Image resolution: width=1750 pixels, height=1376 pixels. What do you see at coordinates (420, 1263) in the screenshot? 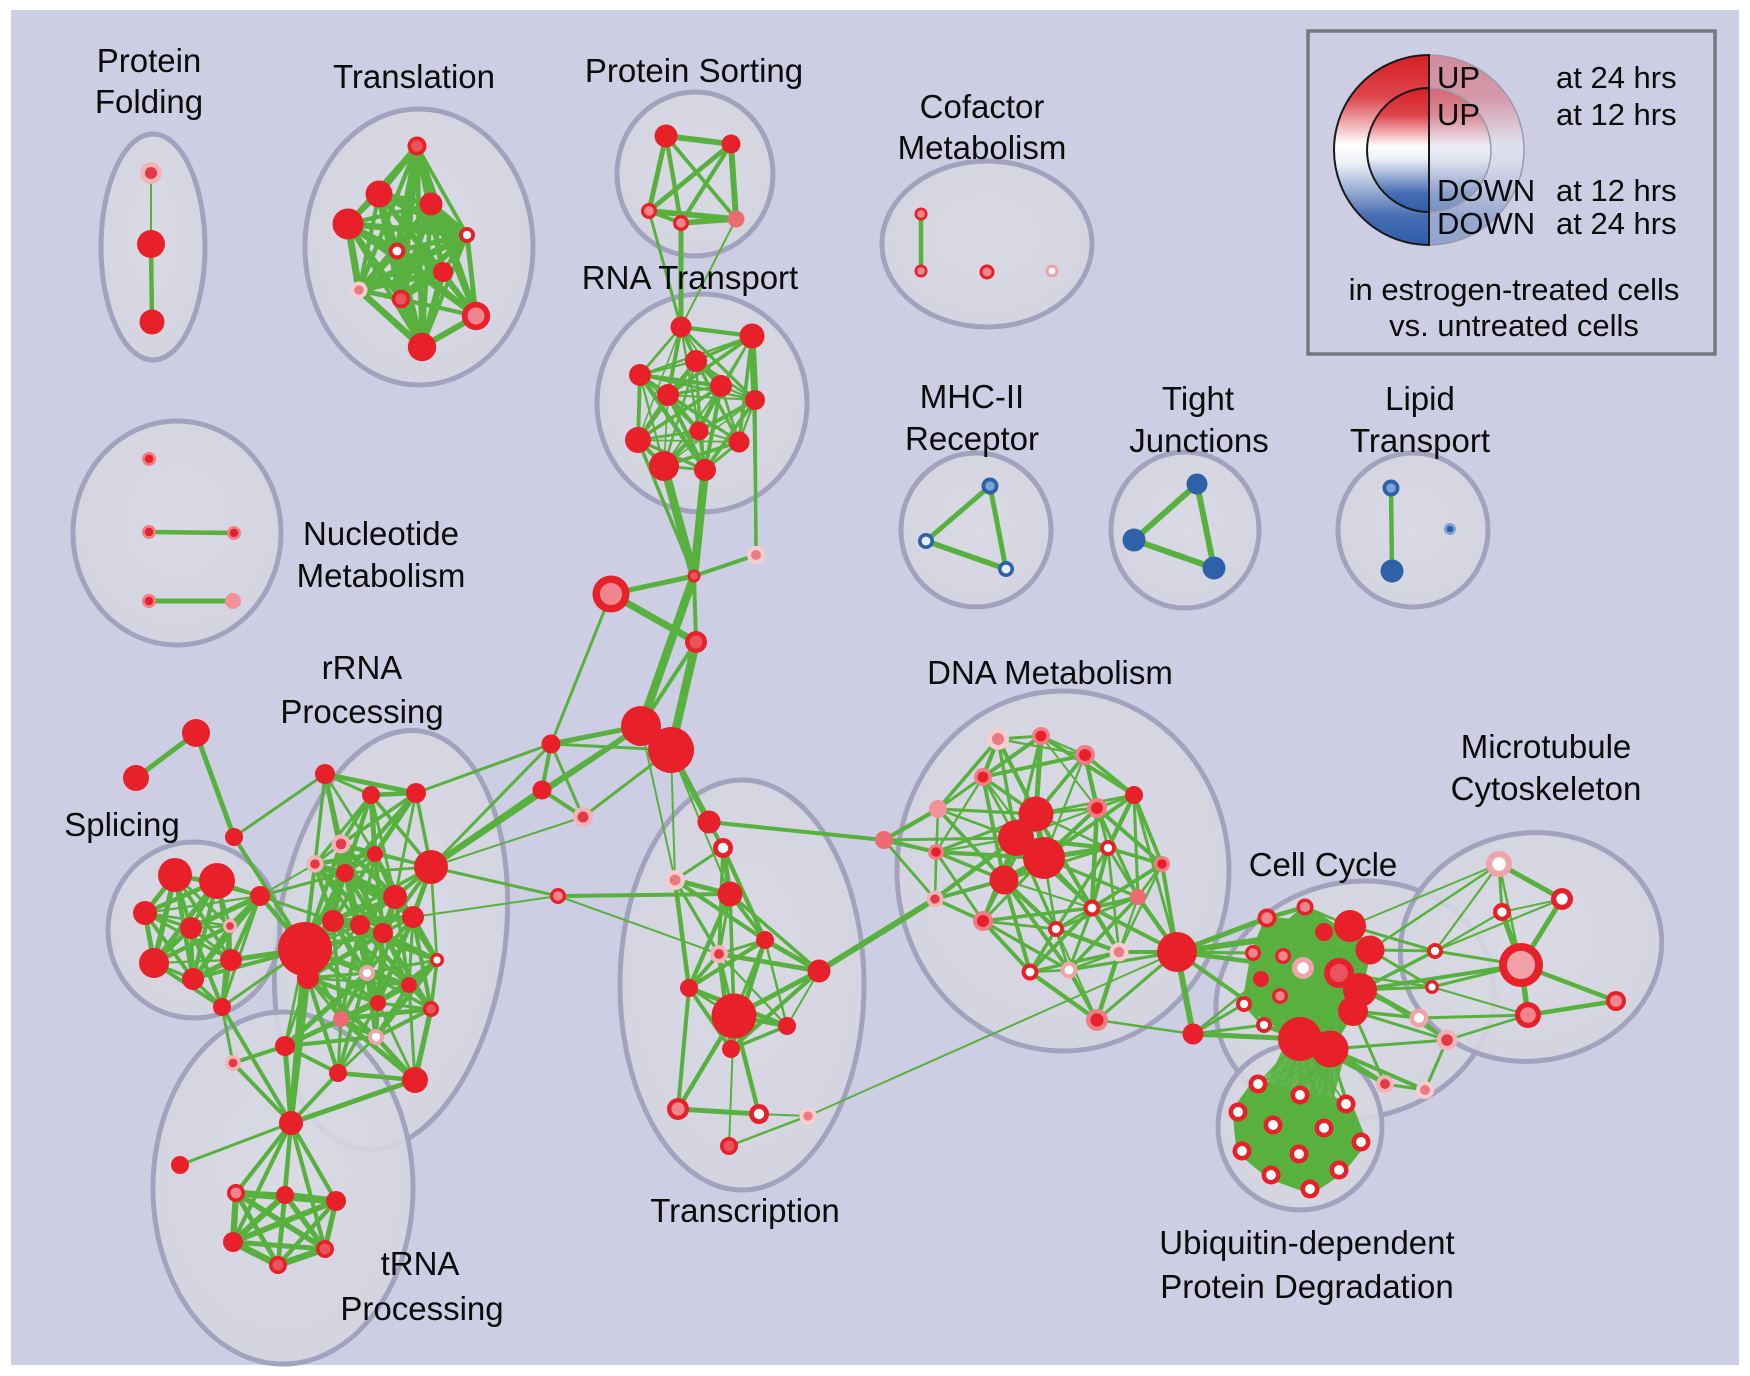
I see `svg-text: tRNA` at bounding box center [420, 1263].